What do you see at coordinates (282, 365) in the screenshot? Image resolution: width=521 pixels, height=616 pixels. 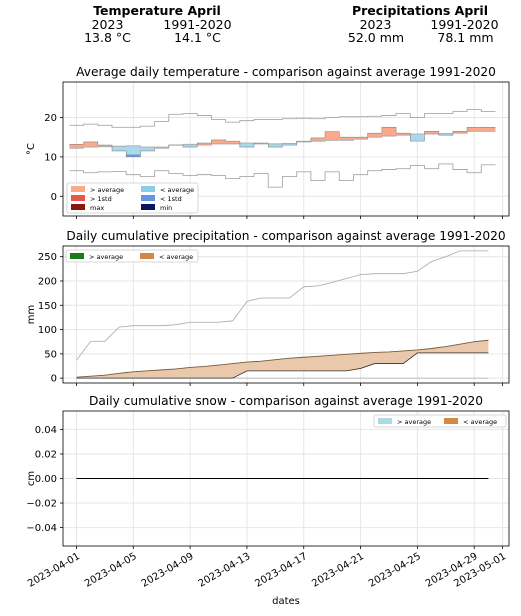 I see `precipitation-2023-line` at bounding box center [282, 365].